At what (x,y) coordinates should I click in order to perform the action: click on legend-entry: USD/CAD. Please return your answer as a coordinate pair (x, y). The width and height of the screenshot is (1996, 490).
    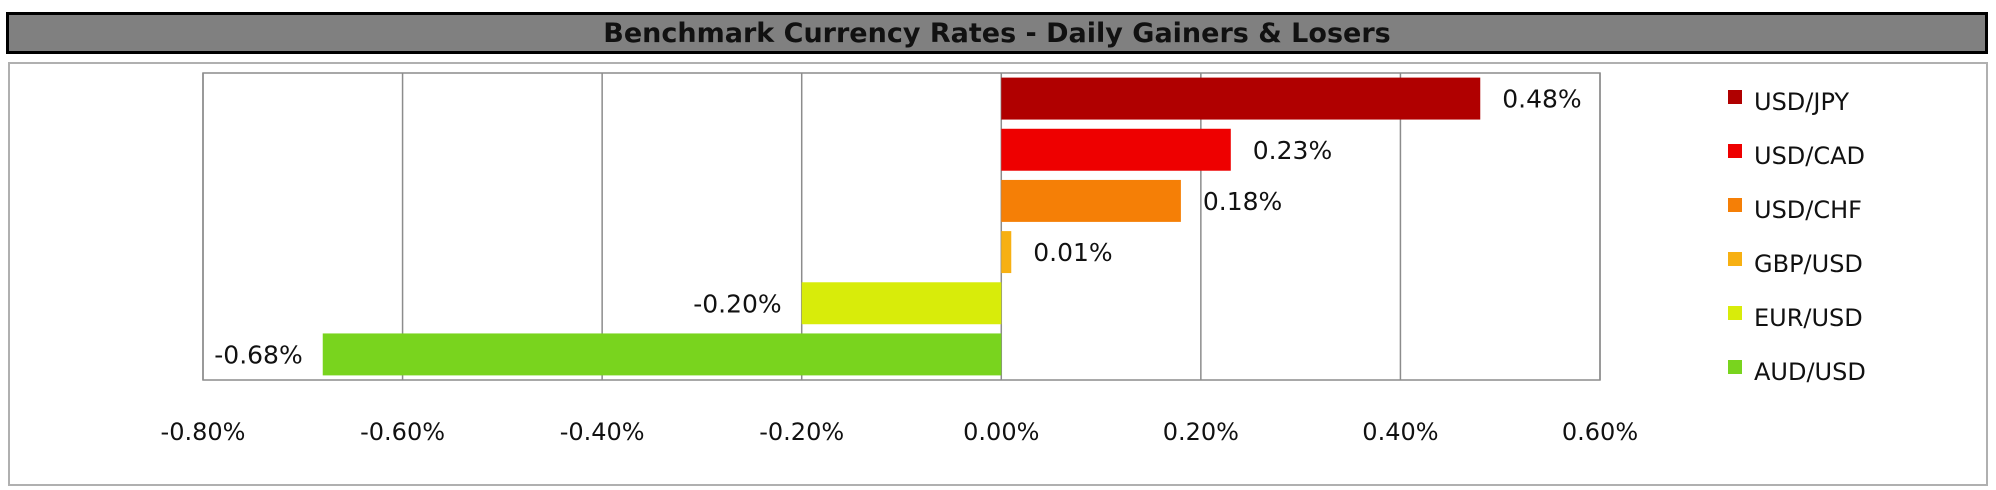
    Looking at the image, I should click on (1809, 156).